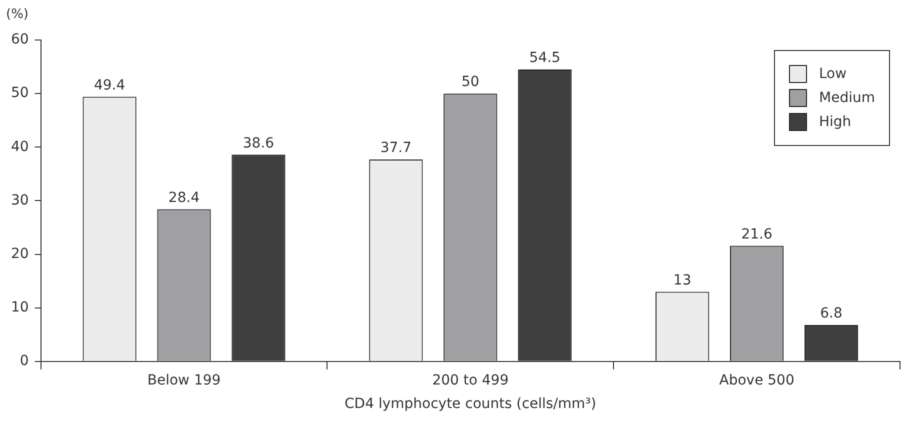 Image resolution: width=910 pixels, height=422 pixels. What do you see at coordinates (110, 85) in the screenshot?
I see `data-label: 49.4` at bounding box center [110, 85].